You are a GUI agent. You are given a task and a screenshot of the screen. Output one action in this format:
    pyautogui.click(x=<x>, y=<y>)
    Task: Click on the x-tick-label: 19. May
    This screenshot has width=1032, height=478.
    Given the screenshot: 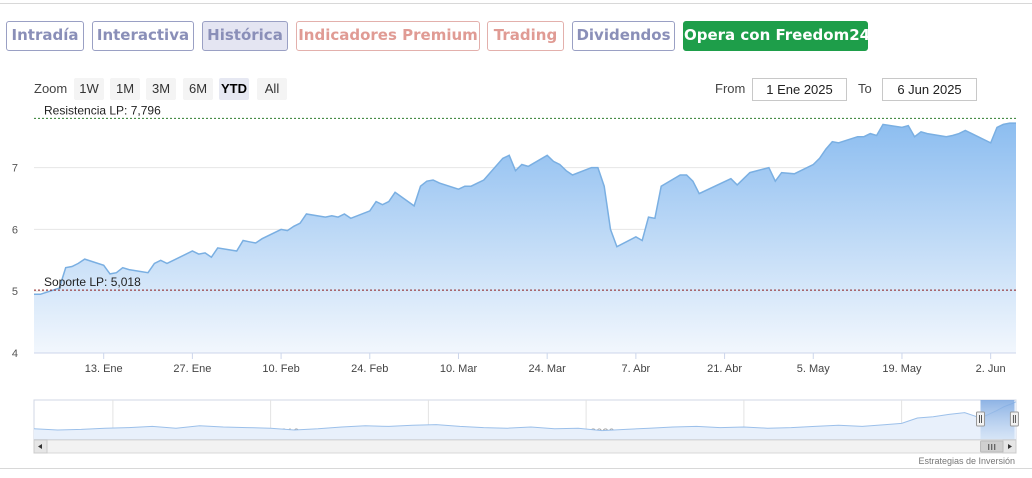 What is the action you would take?
    pyautogui.click(x=902, y=369)
    